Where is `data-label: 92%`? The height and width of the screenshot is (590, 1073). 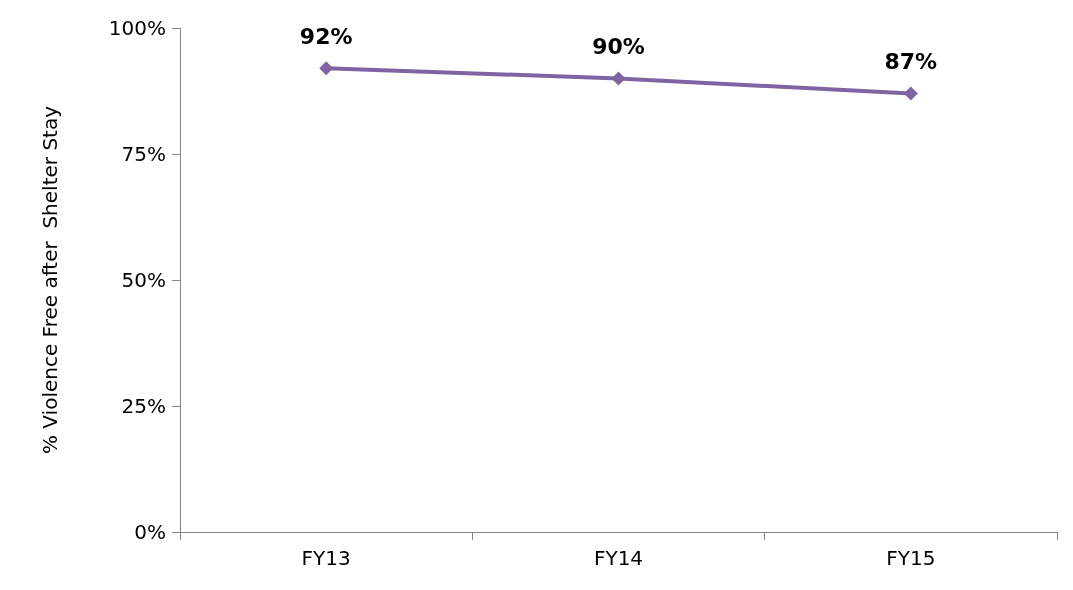 data-label: 92% is located at coordinates (326, 36).